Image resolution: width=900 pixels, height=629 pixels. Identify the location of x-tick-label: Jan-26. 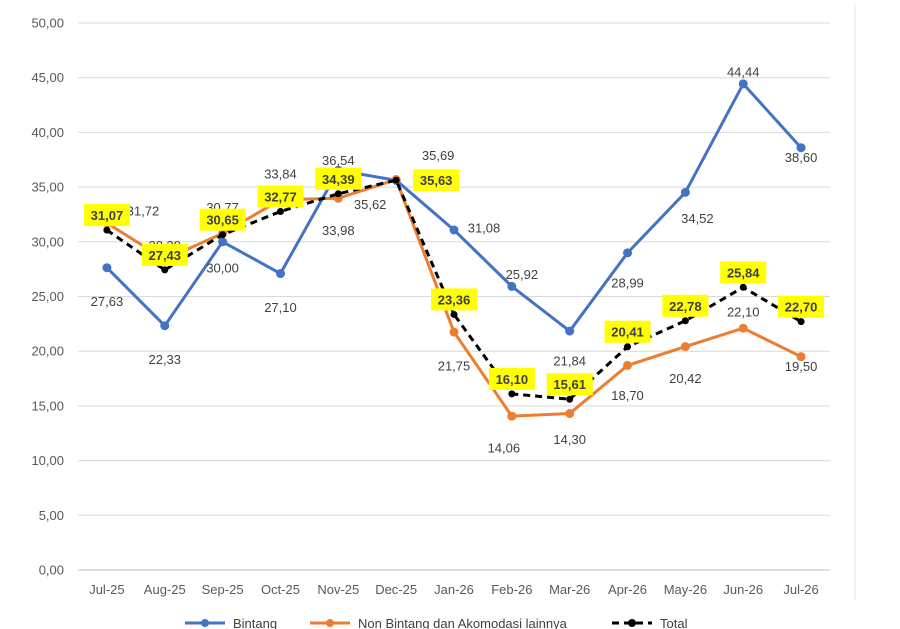
(454, 589).